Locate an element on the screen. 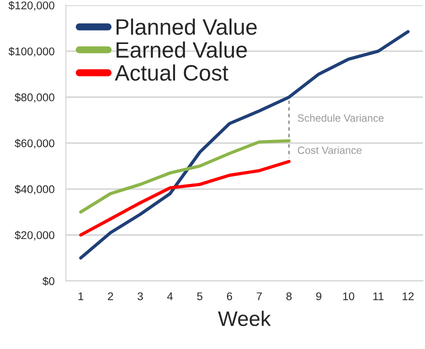 Image resolution: width=425 pixels, height=349 pixels. legend-label: Actual Cost is located at coordinates (171, 72).